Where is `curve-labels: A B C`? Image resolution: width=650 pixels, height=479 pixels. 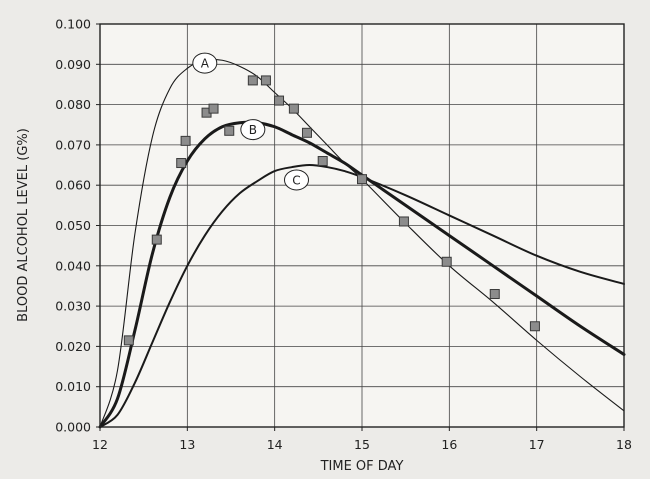
curve-labels: A B C is located at coordinates (250, 121).